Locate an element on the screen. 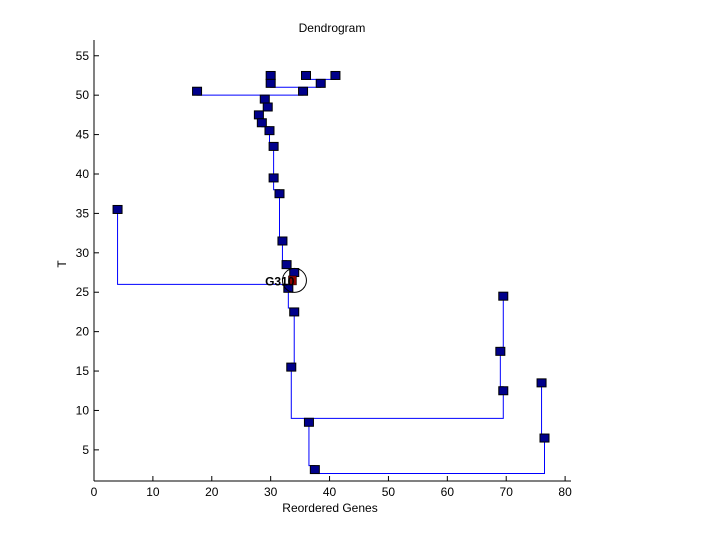 Image resolution: width=720 pixels, height=540 pixels. y-tick-label: 45 is located at coordinates (83, 135).